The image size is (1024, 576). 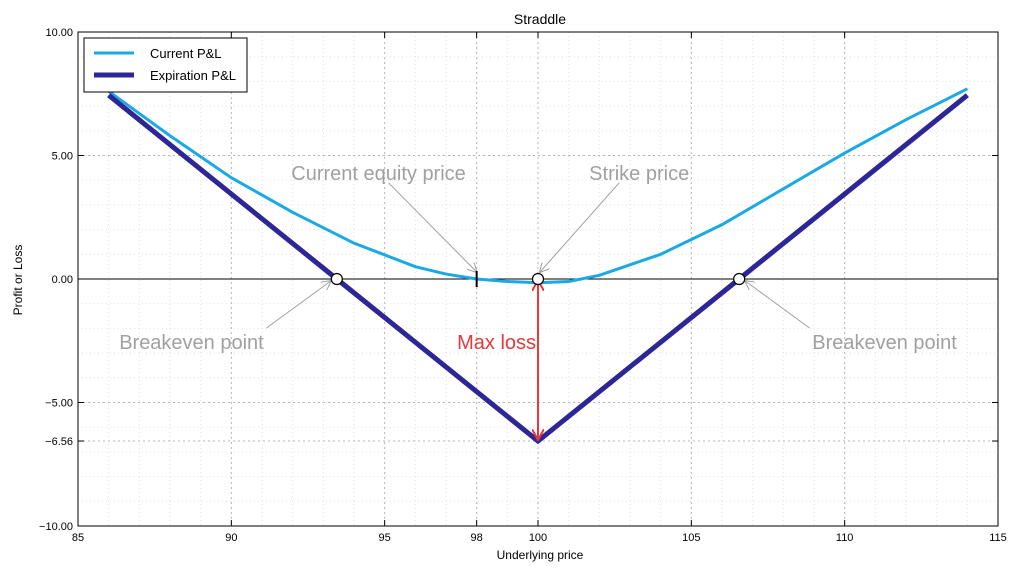 I want to click on legend: Current P&L Expiration P&L, so click(x=165, y=65).